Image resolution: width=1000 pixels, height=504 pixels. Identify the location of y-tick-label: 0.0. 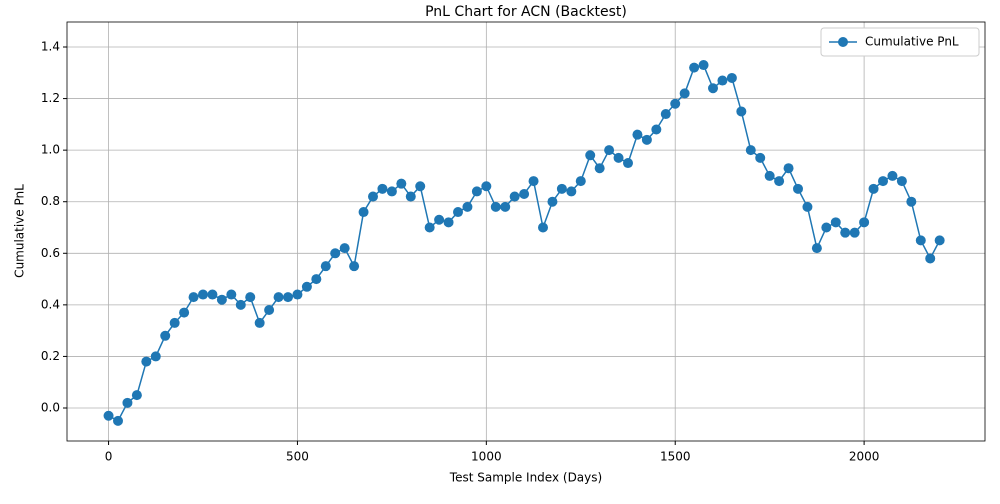
(50, 407).